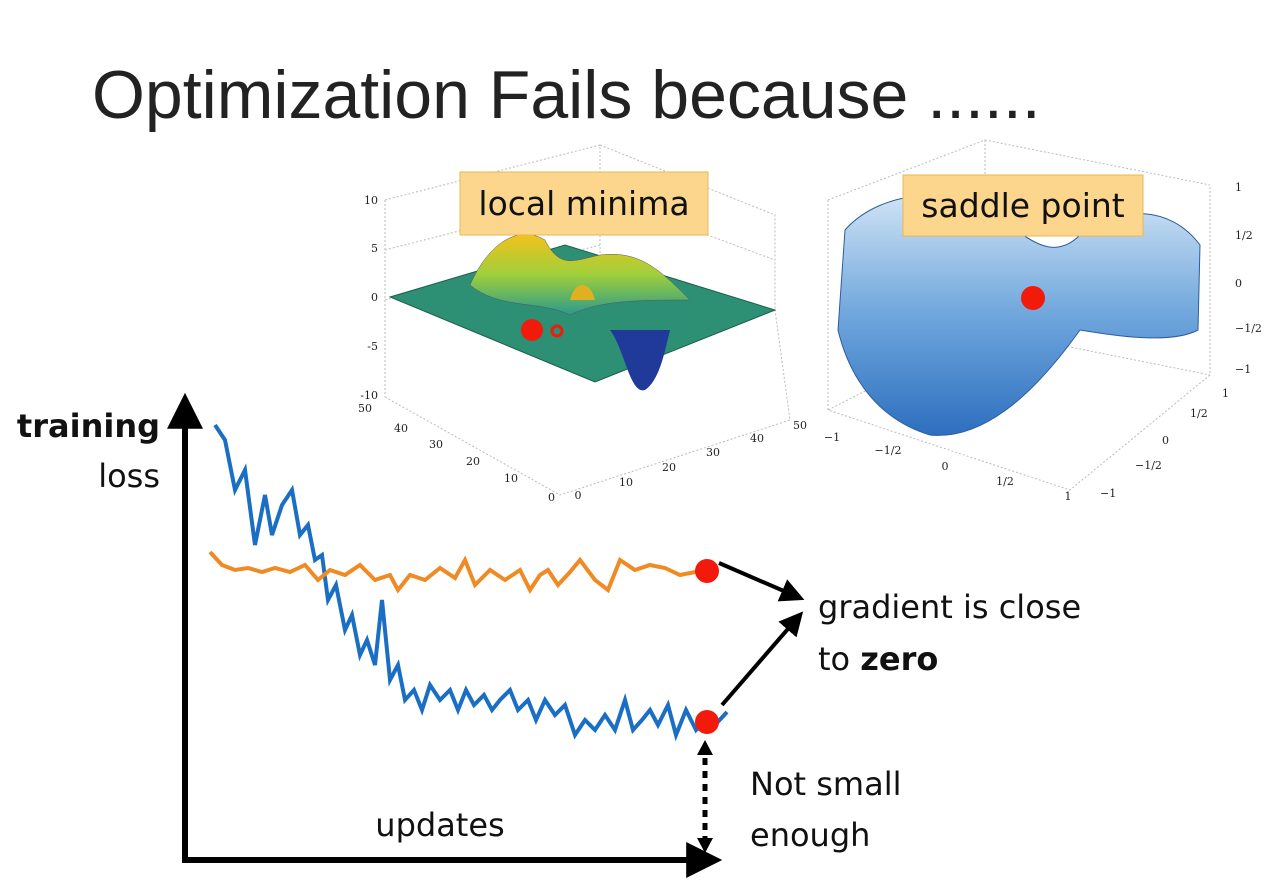 The image size is (1266, 887). I want to click on annotation: to zero, so click(878, 659).